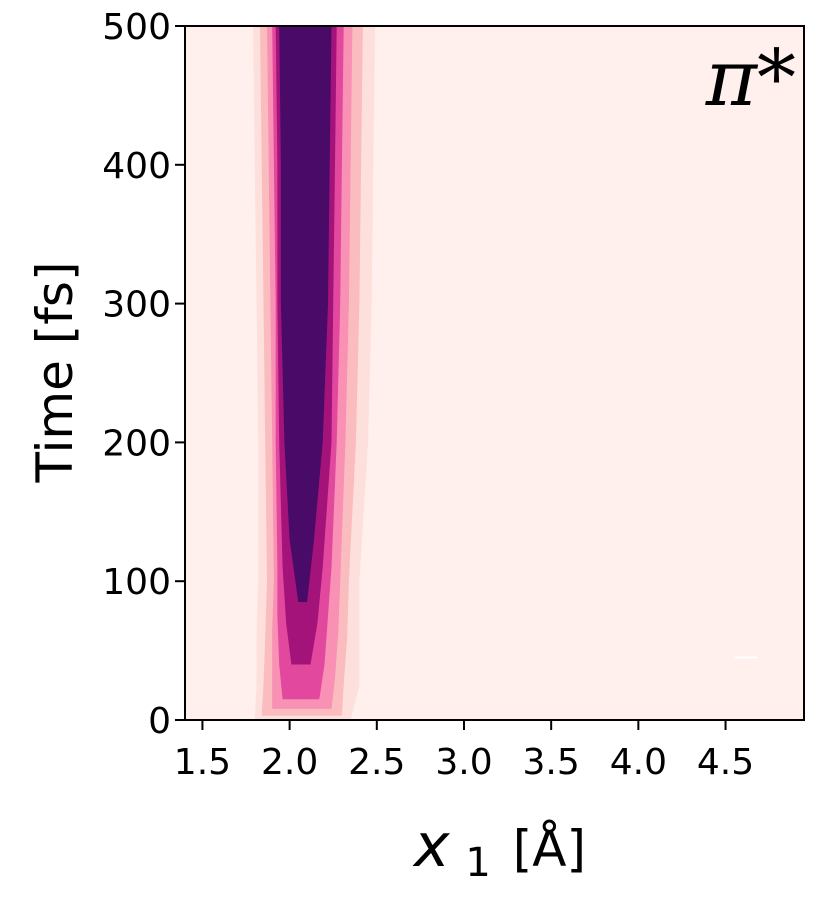 This screenshot has width=830, height=912. Describe the element at coordinates (551, 762) in the screenshot. I see `x-tick-label: 3.5` at that location.